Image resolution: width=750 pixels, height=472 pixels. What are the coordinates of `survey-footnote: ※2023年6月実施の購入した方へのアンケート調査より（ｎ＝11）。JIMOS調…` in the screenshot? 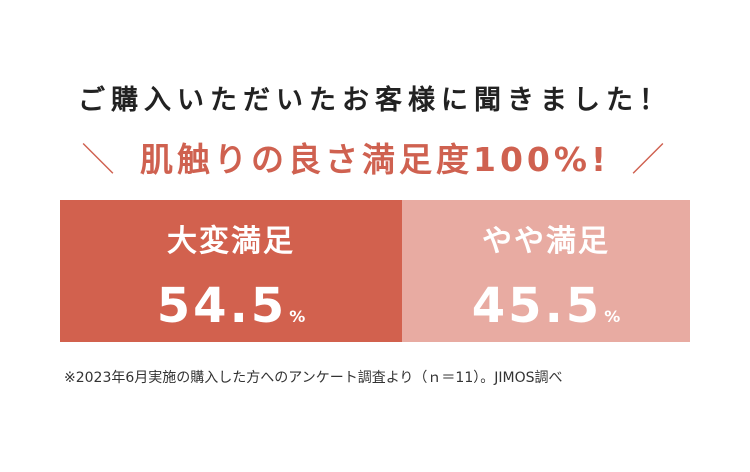 It's located at (313, 378).